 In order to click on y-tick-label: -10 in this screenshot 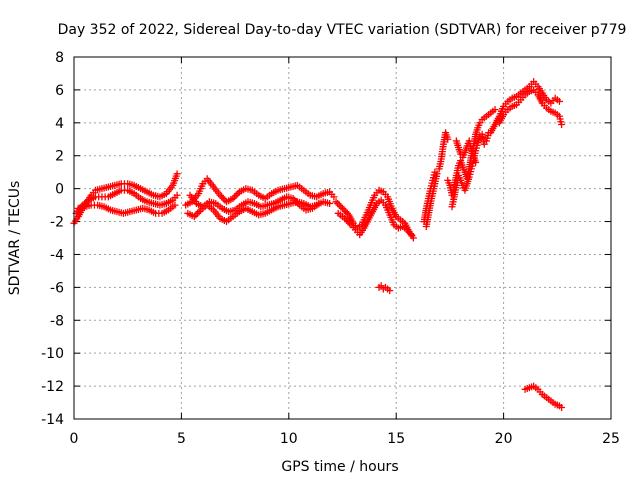, I will do `click(52, 354)`.